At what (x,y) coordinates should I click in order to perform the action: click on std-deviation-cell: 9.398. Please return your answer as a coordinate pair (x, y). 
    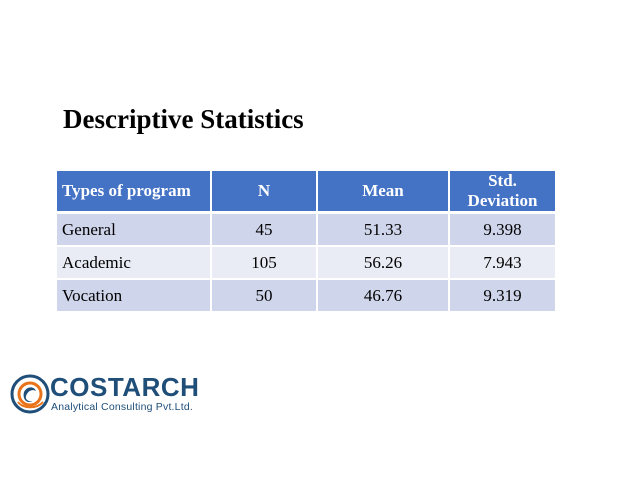
    Looking at the image, I should click on (502, 229).